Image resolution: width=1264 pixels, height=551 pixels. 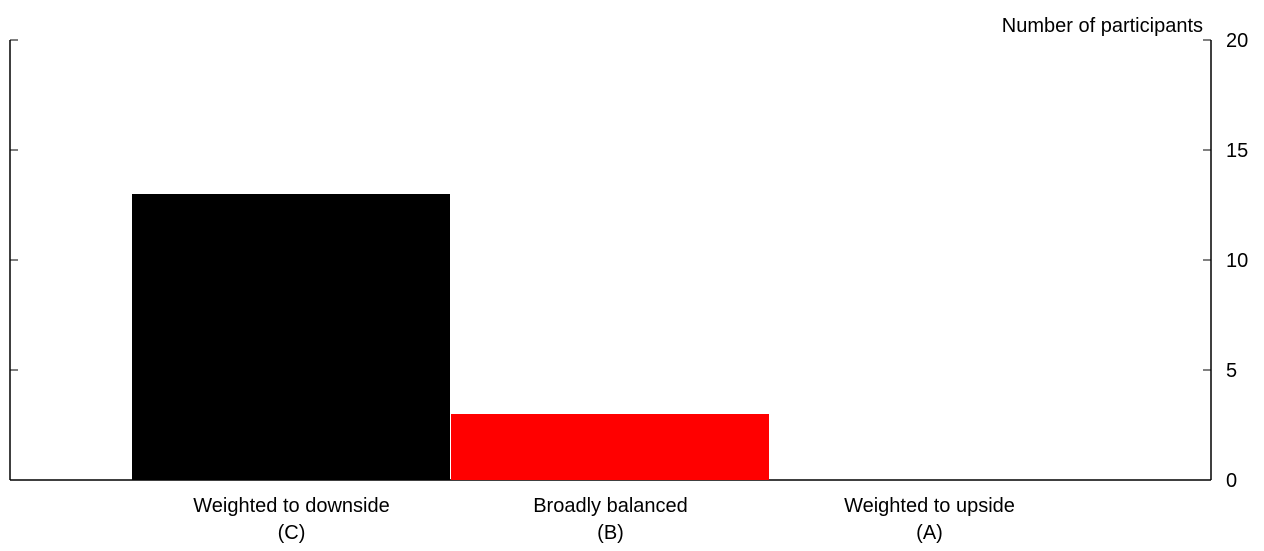 What do you see at coordinates (292, 533) in the screenshot?
I see `category-code: (C)` at bounding box center [292, 533].